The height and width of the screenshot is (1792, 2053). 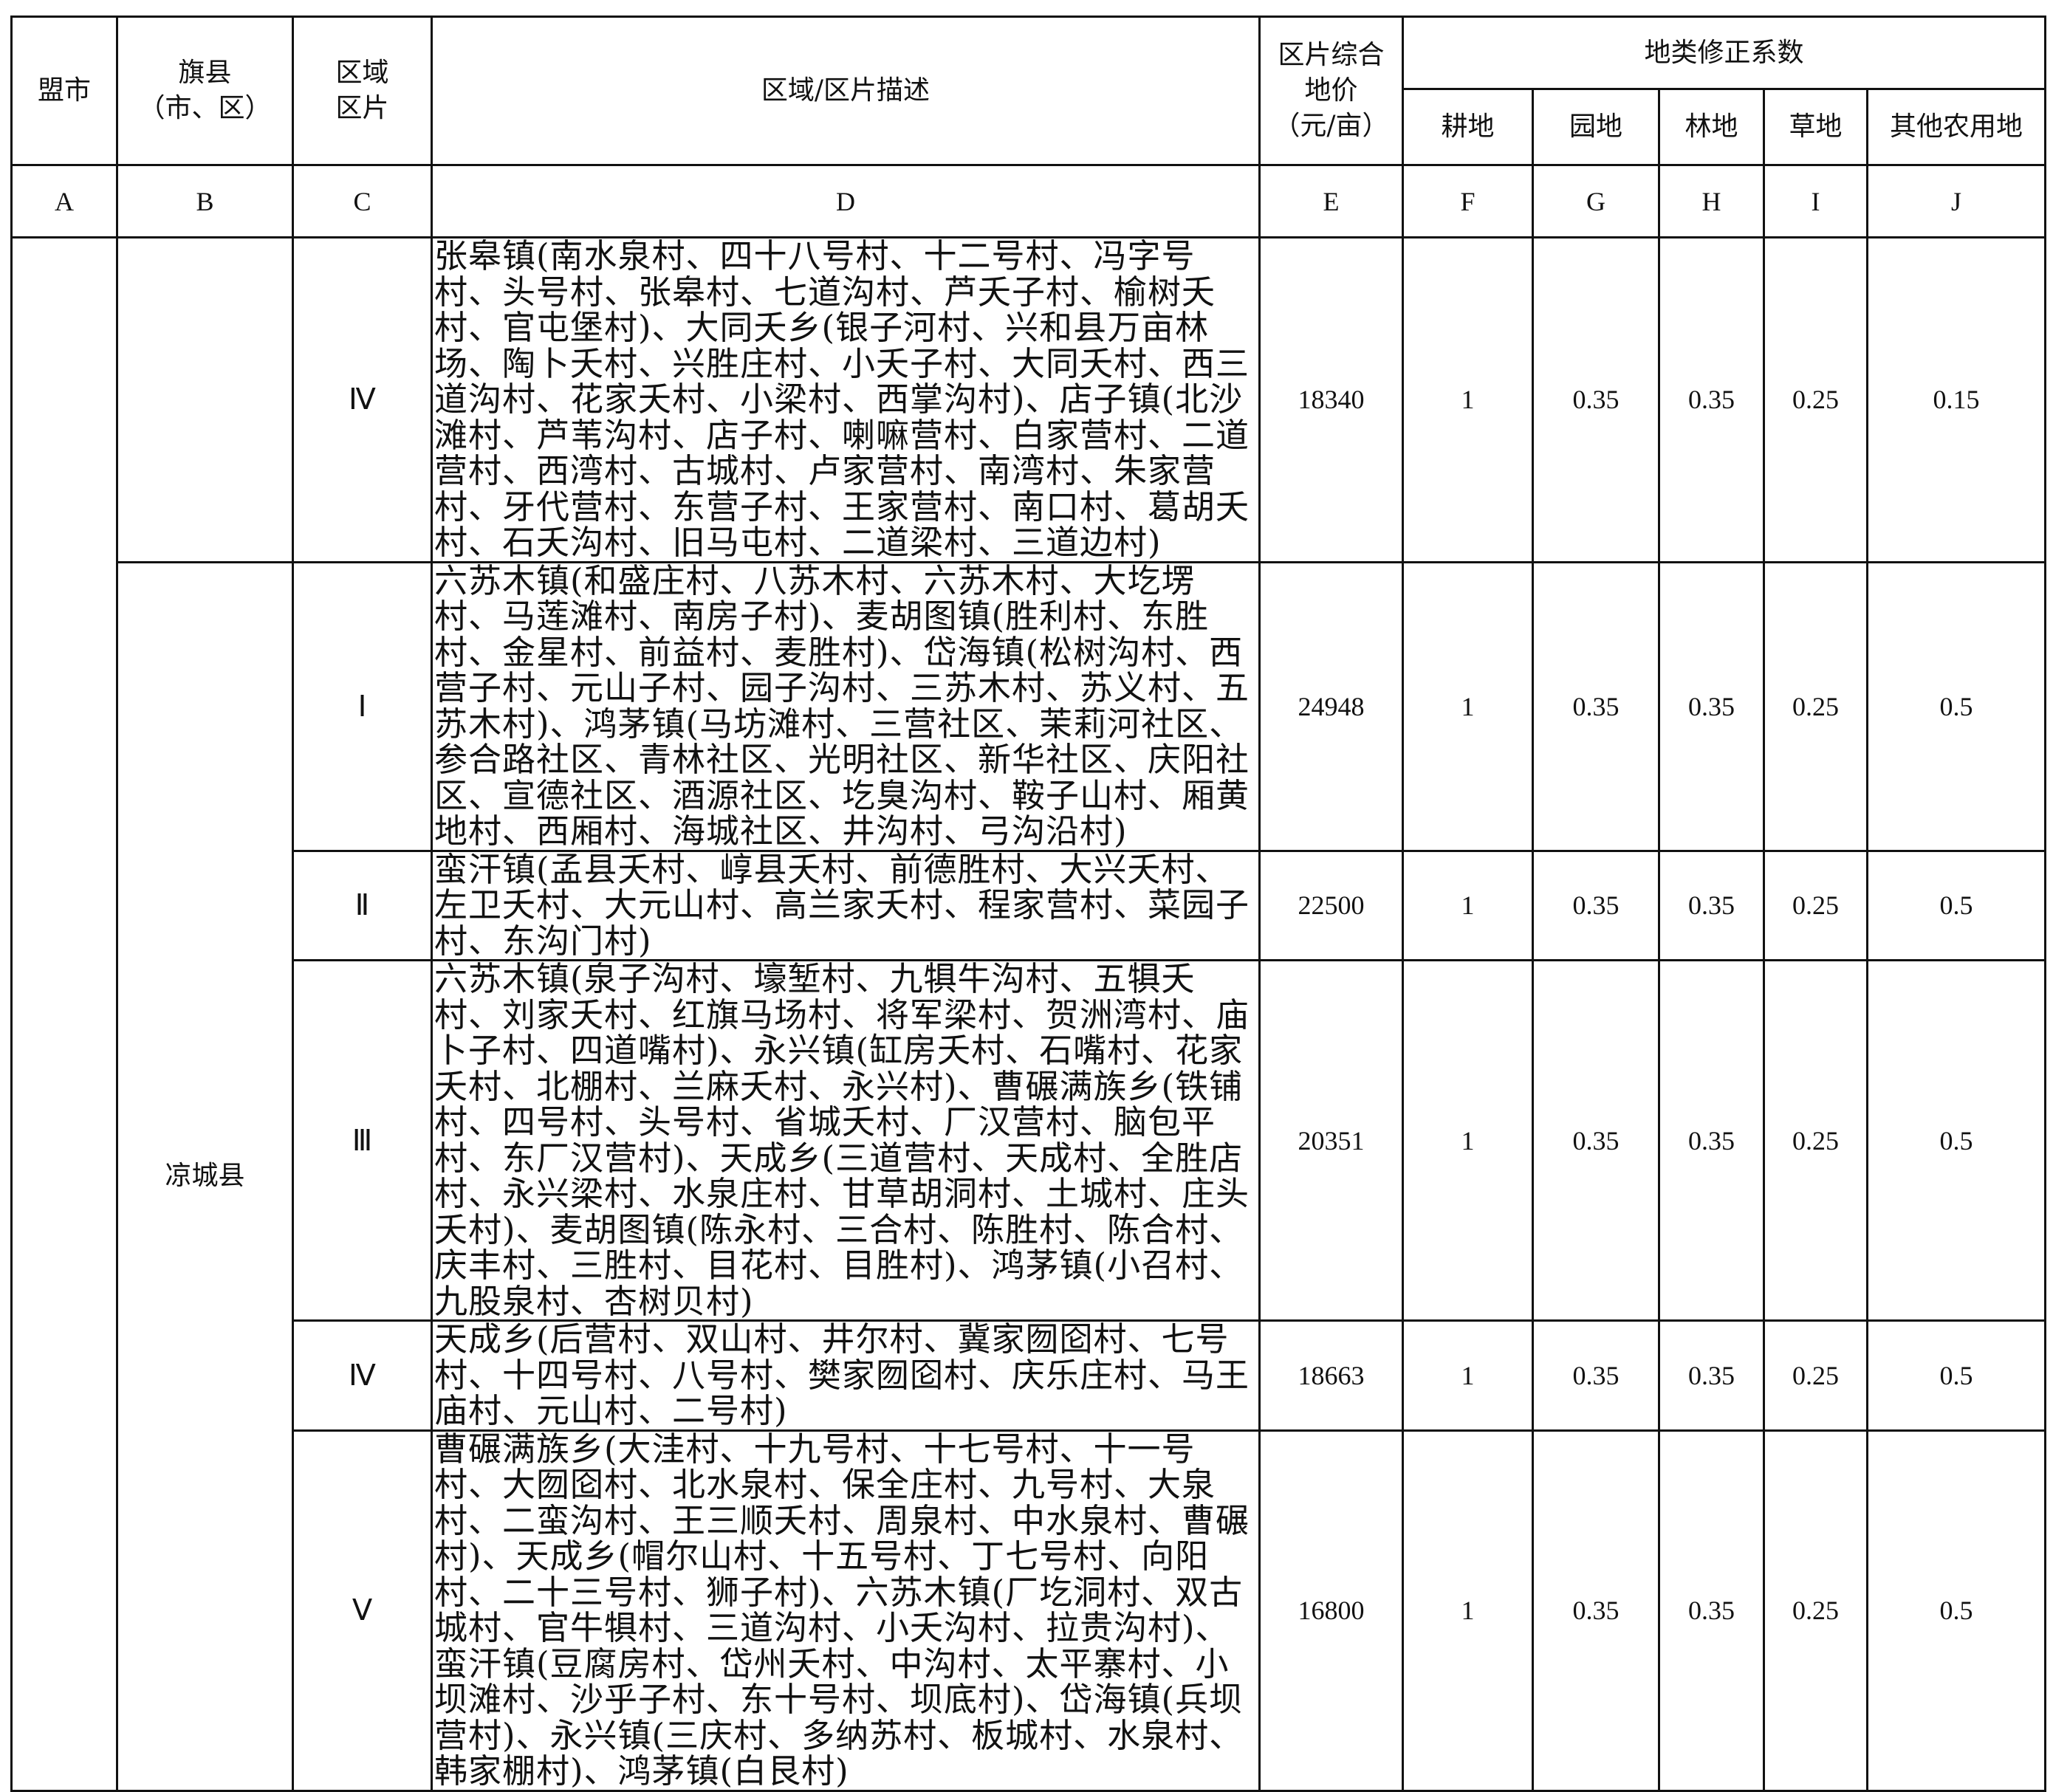 I want to click on coef-other-agri: 0.15, so click(x=1956, y=400).